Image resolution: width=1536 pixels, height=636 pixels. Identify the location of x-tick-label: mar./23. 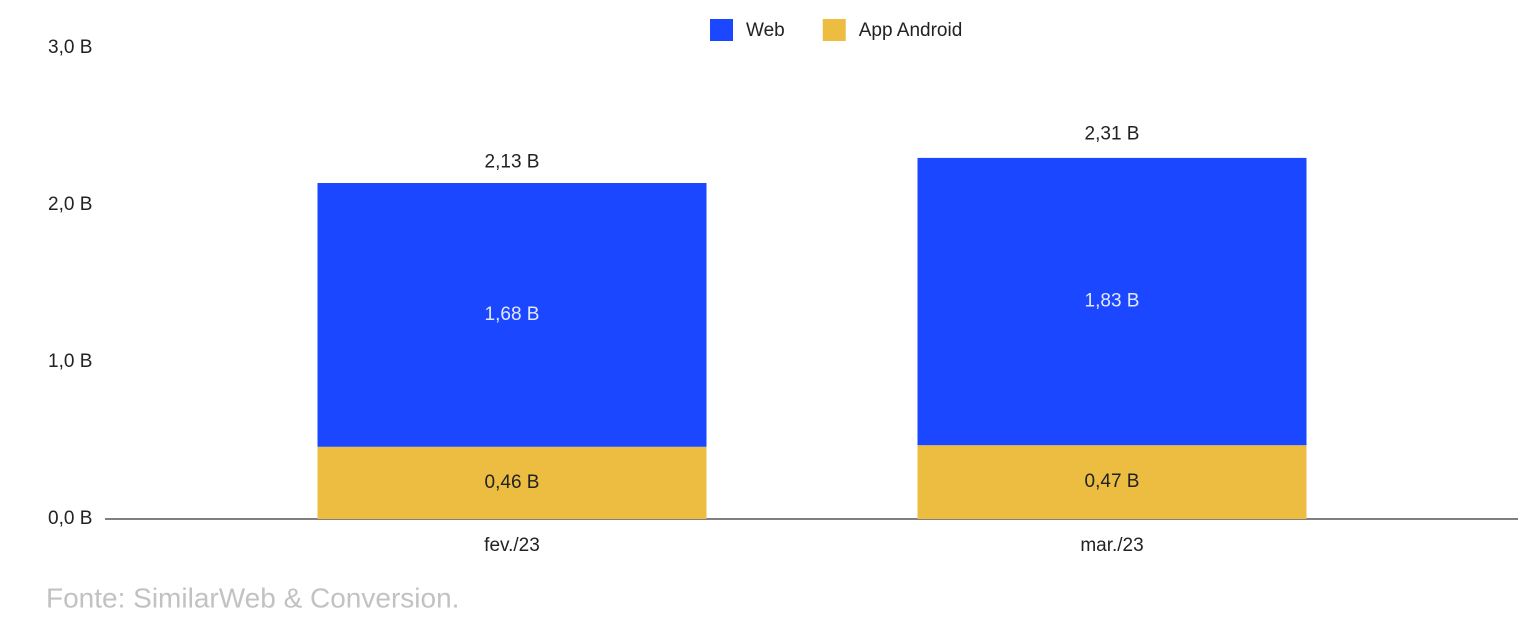
(1111, 545).